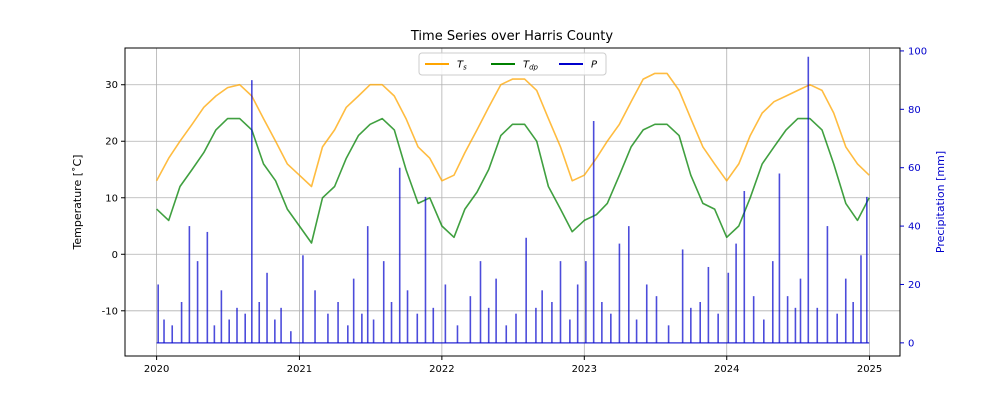 Image resolution: width=1000 pixels, height=400 pixels. I want to click on x-tick-label: 2024, so click(726, 369).